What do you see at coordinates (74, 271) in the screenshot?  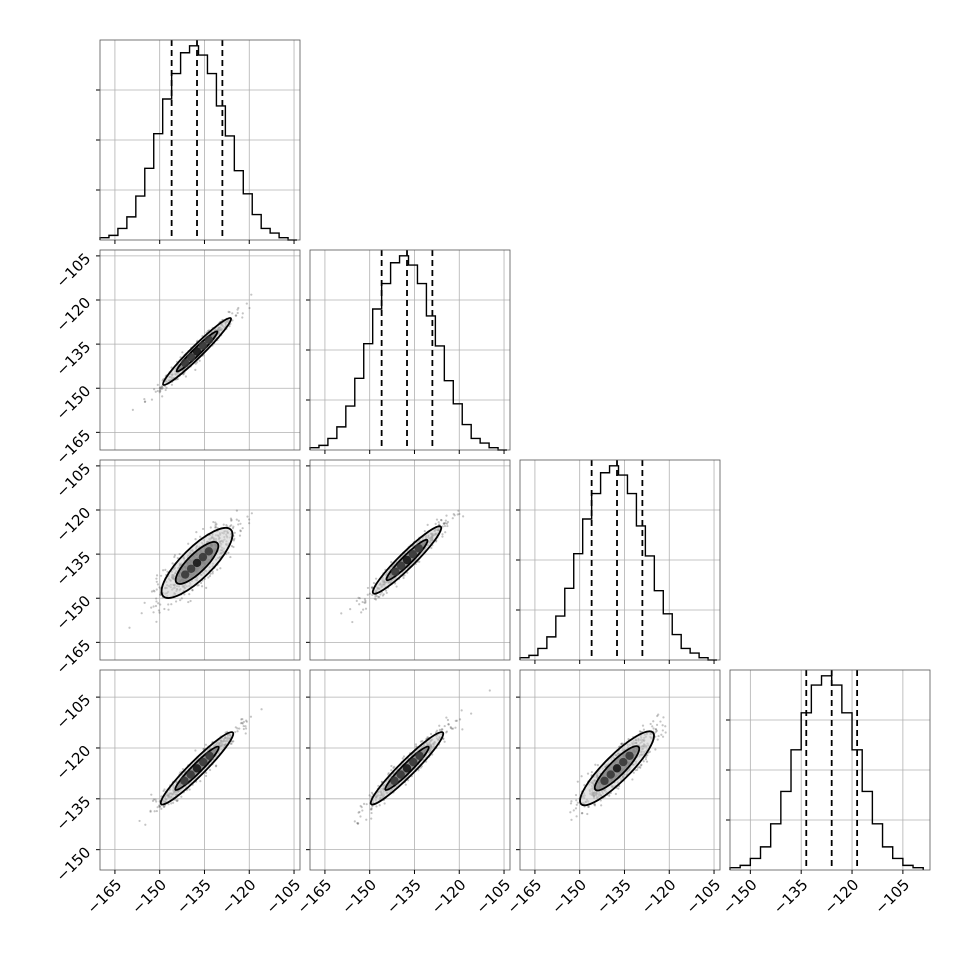 I see `y-tick-label: −105` at bounding box center [74, 271].